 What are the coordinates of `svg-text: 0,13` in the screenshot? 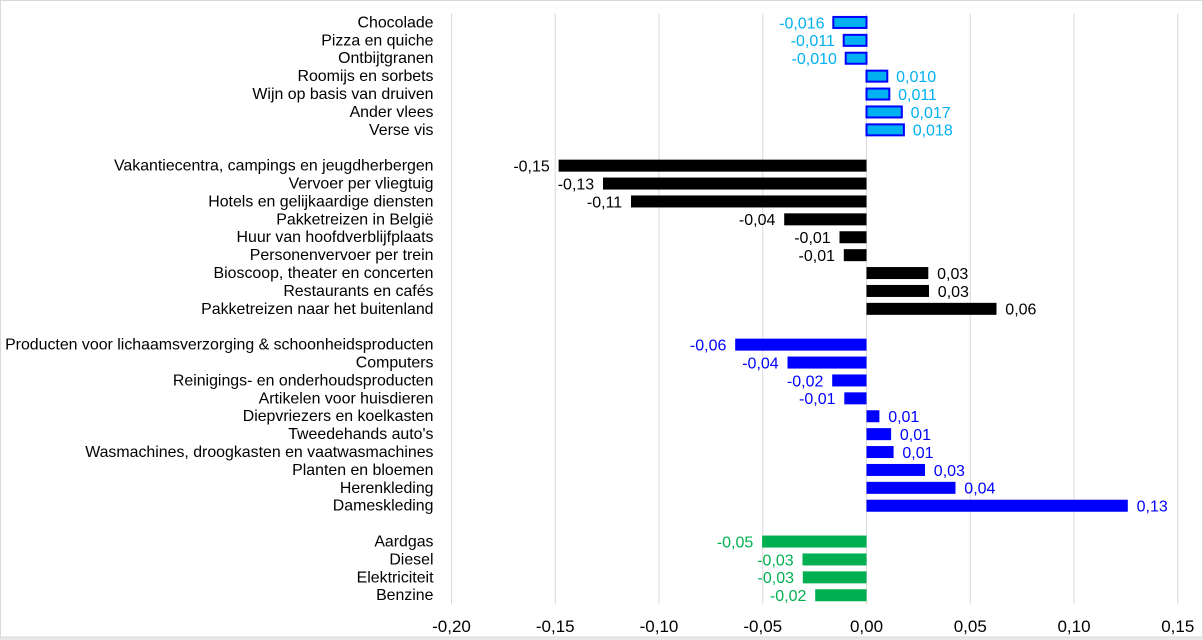 It's located at (1152, 507).